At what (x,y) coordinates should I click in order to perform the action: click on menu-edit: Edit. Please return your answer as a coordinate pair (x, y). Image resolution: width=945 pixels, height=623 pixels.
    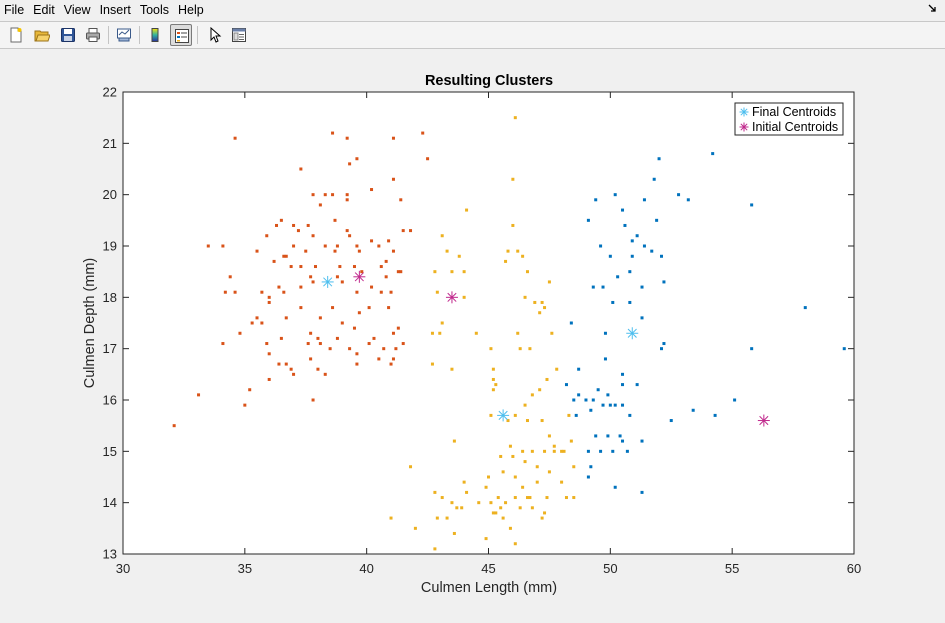
    Looking at the image, I should click on (44, 10).